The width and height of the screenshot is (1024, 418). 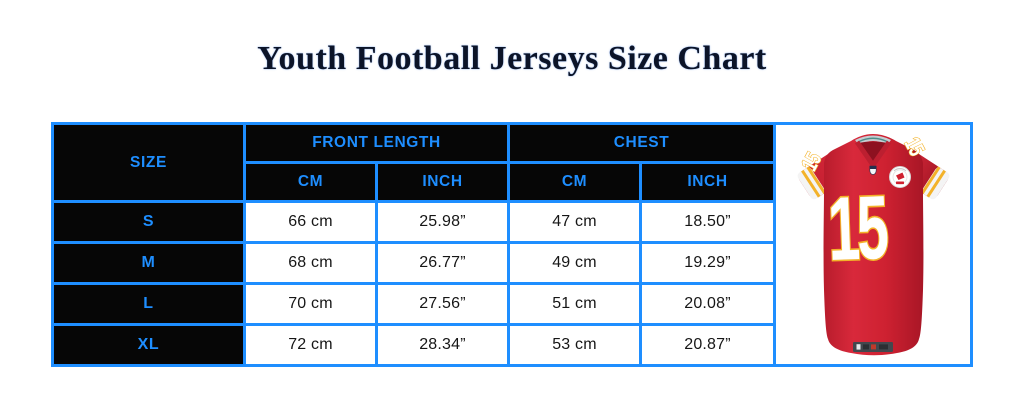 What do you see at coordinates (873, 170) in the screenshot?
I see `nfl-shield-icon` at bounding box center [873, 170].